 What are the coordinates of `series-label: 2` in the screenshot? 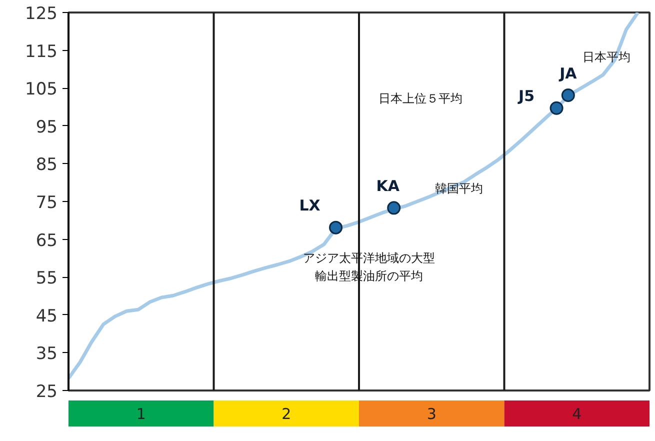 It's located at (287, 414).